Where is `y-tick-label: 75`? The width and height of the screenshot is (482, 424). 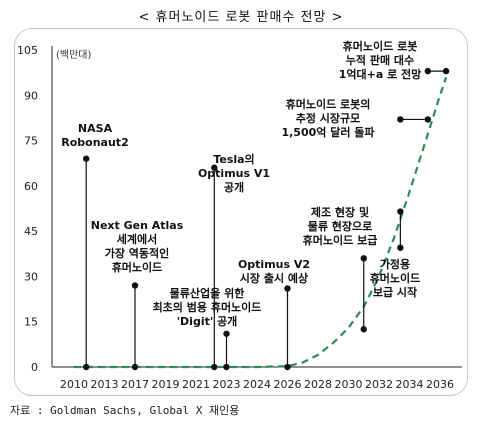 y-tick-label: 75 is located at coordinates (31, 141).